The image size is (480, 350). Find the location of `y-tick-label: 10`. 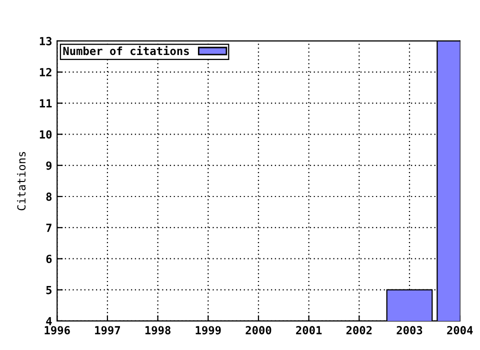

y-tick-label: 10 is located at coordinates (46, 134).